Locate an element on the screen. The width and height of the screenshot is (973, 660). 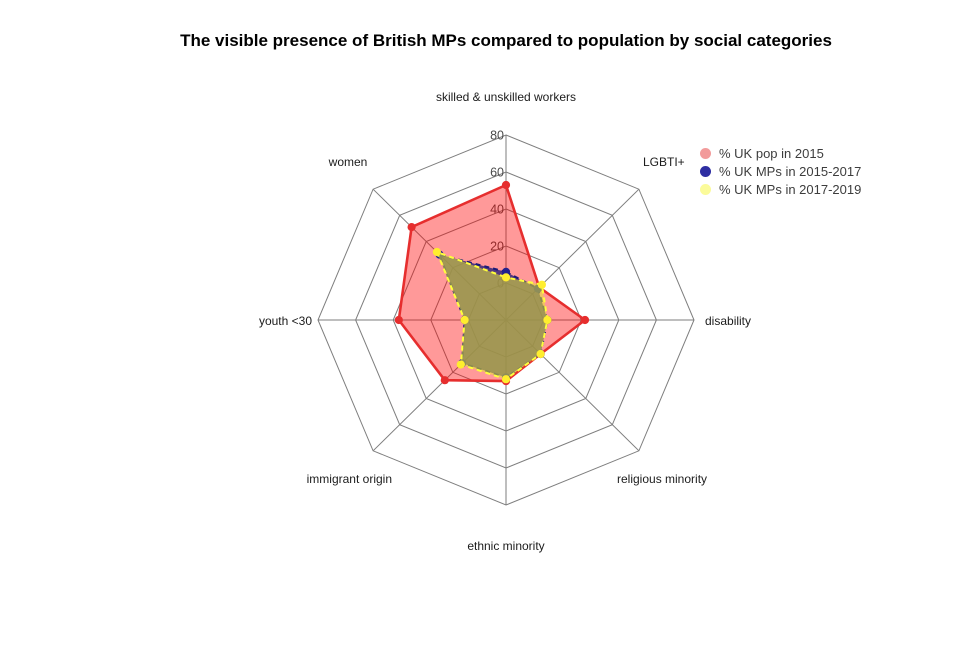
legend-dot-mps-2017-2019-icon is located at coordinates (705, 189).